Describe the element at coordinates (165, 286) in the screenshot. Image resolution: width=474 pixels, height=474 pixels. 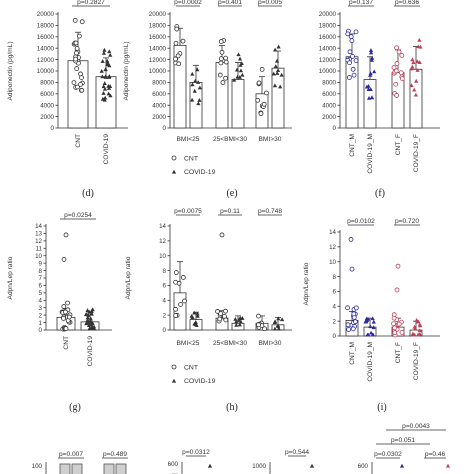
I see `panel-h-ytick-label: 6` at that location.